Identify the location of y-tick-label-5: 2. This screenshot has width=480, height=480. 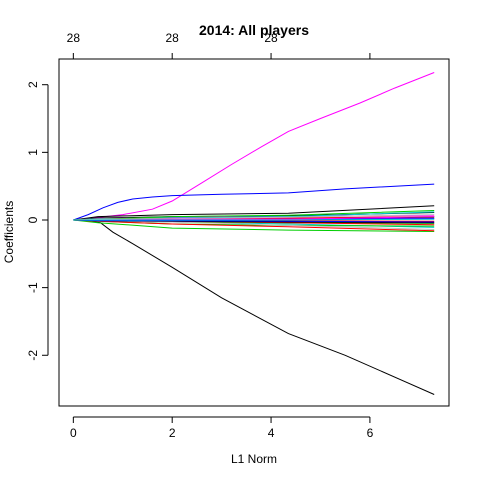
(33, 84).